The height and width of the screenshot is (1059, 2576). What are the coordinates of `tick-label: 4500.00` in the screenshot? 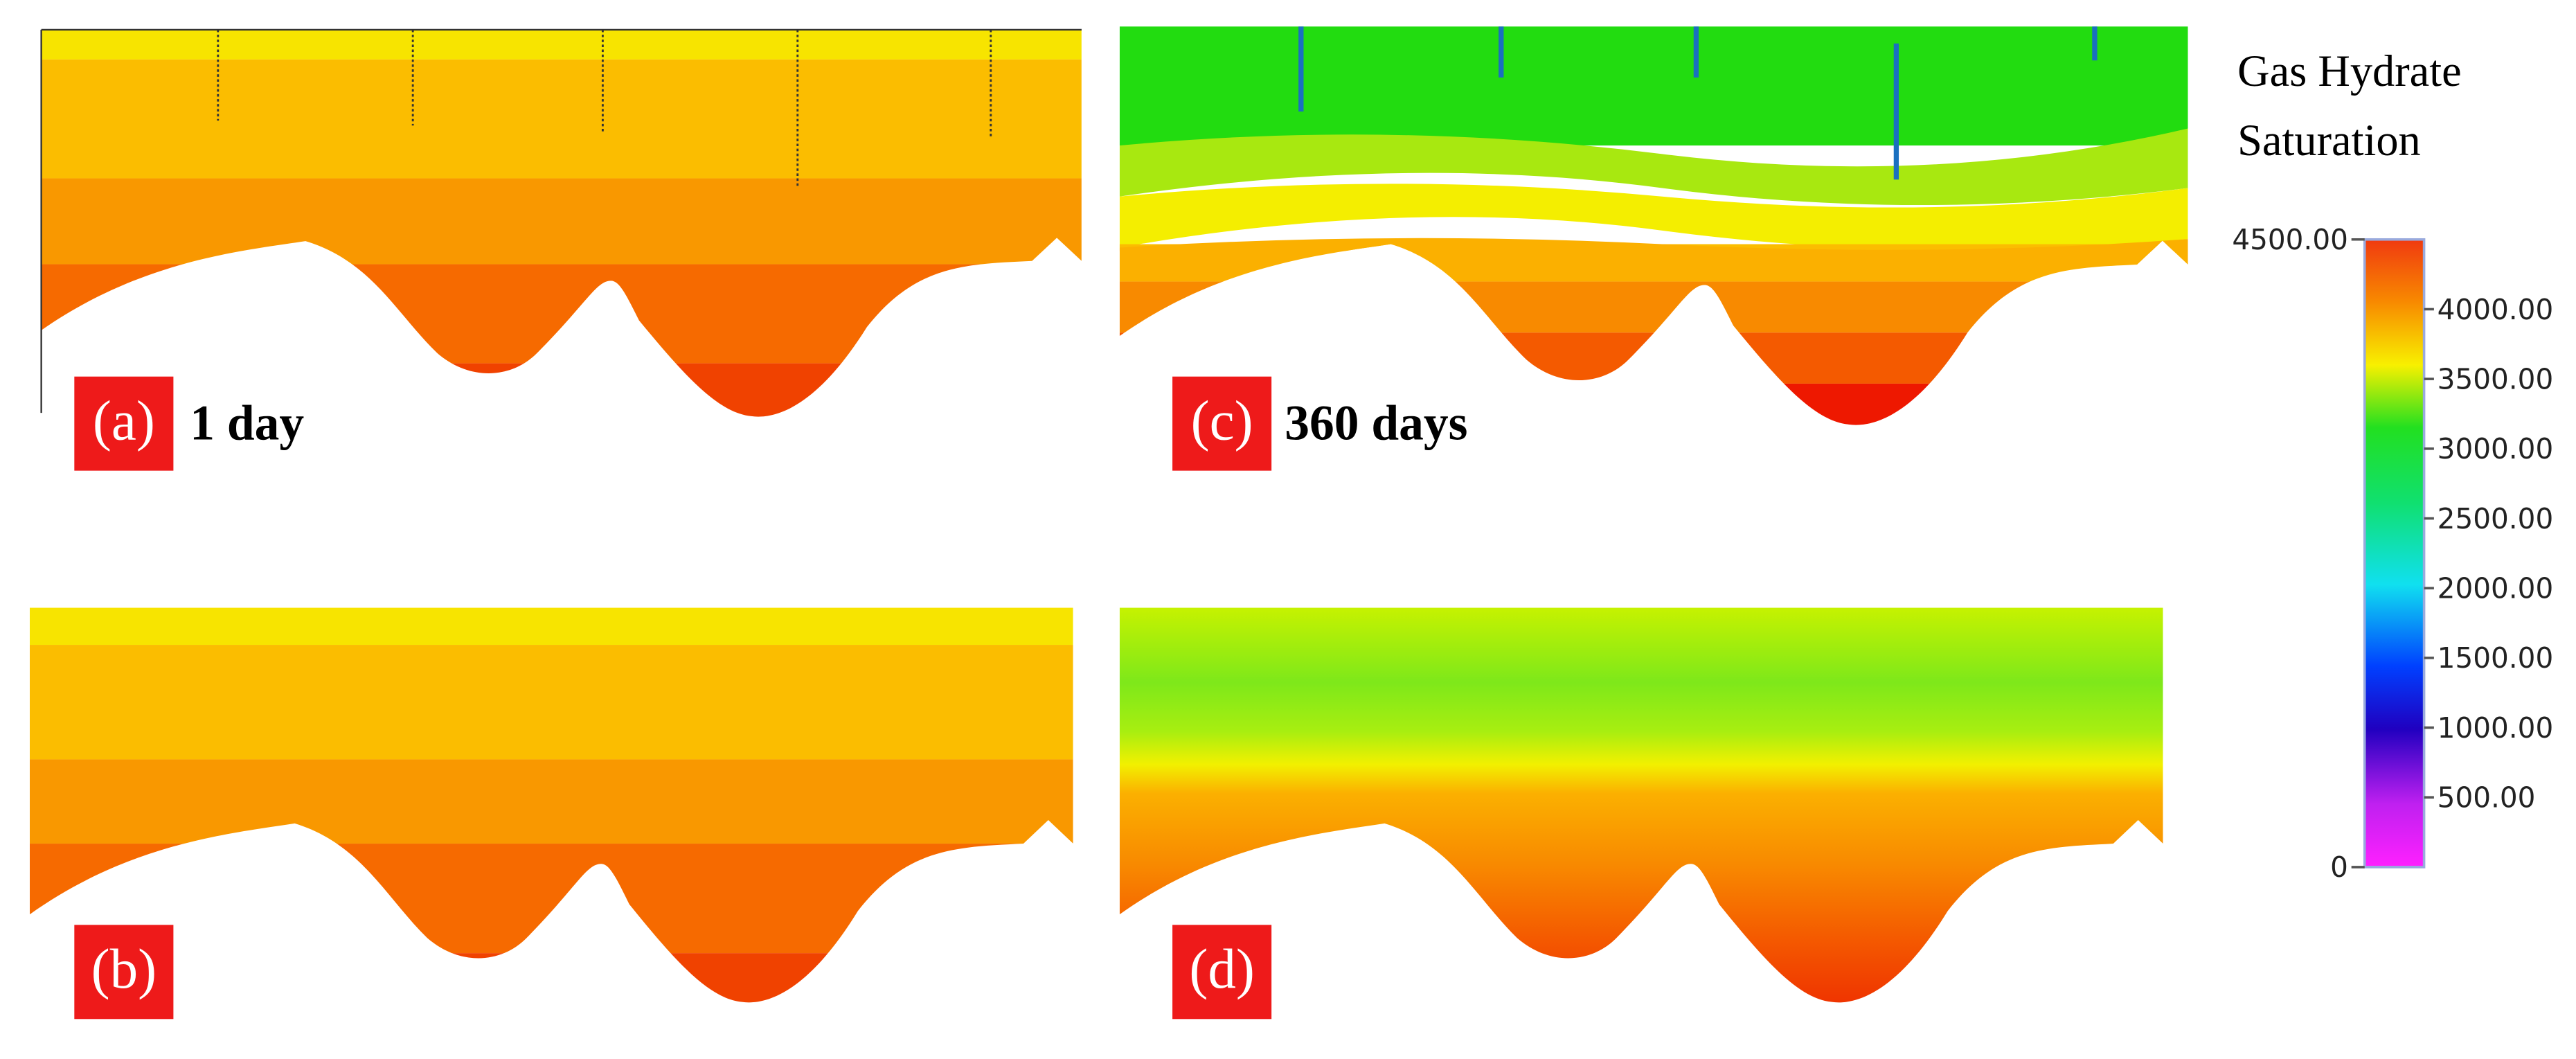 It's located at (2290, 239).